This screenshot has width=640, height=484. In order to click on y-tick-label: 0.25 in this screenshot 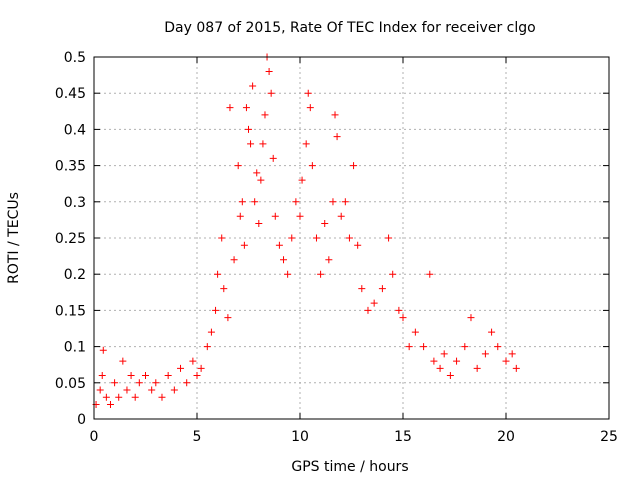, I will do `click(70, 239)`.